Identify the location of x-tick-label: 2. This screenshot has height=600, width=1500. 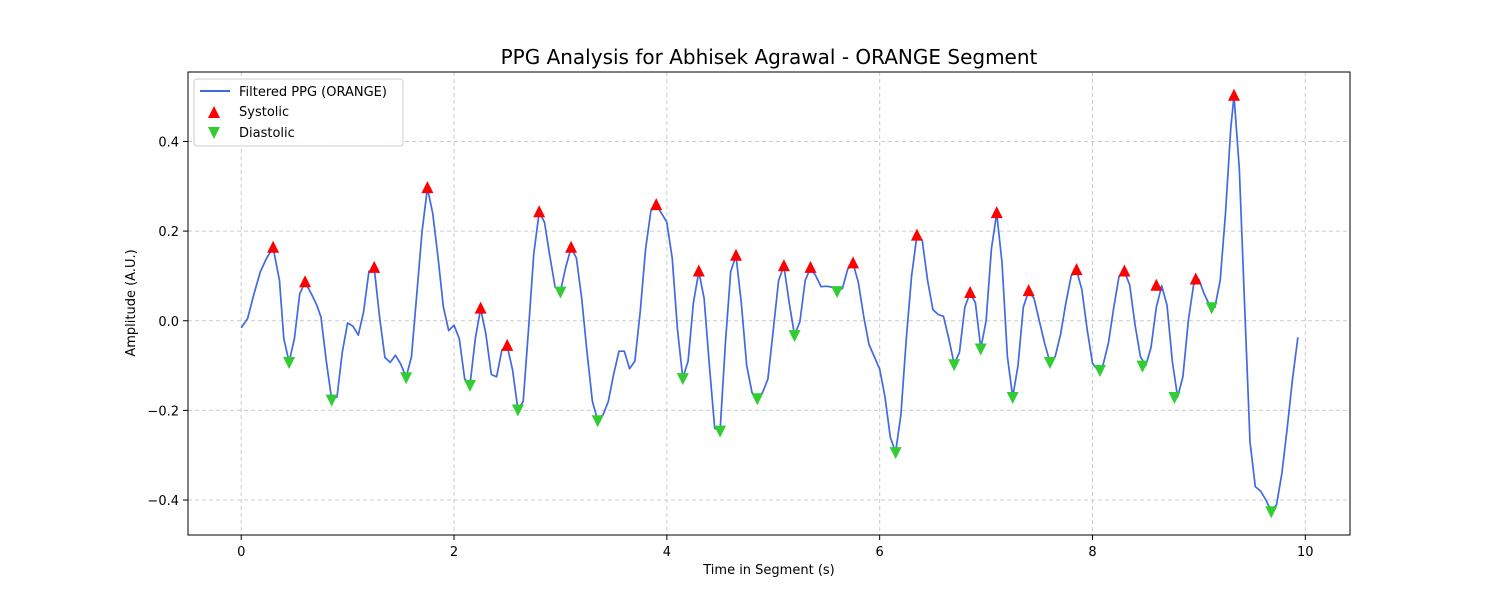
(454, 552).